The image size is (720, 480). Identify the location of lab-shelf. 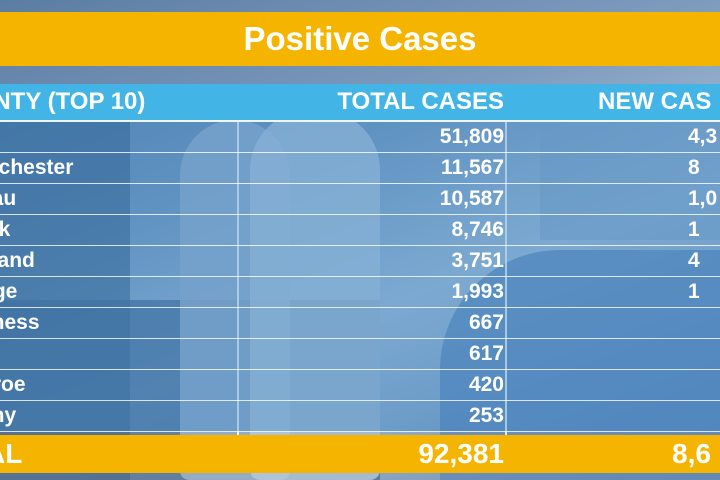
(630, 180).